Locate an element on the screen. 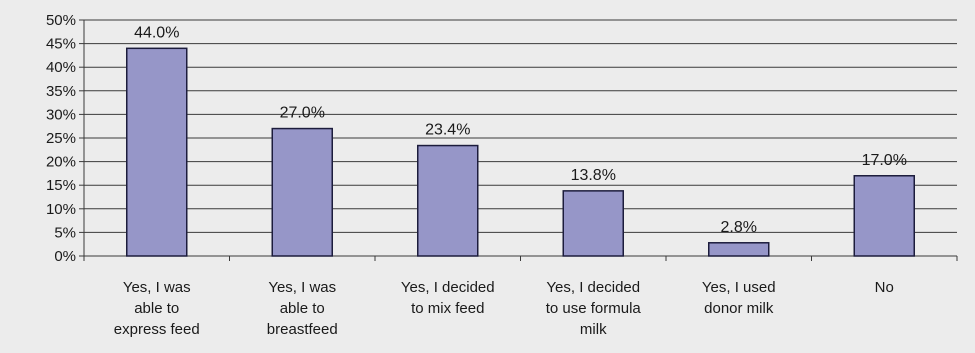  category-label-line: express feed is located at coordinates (157, 329).